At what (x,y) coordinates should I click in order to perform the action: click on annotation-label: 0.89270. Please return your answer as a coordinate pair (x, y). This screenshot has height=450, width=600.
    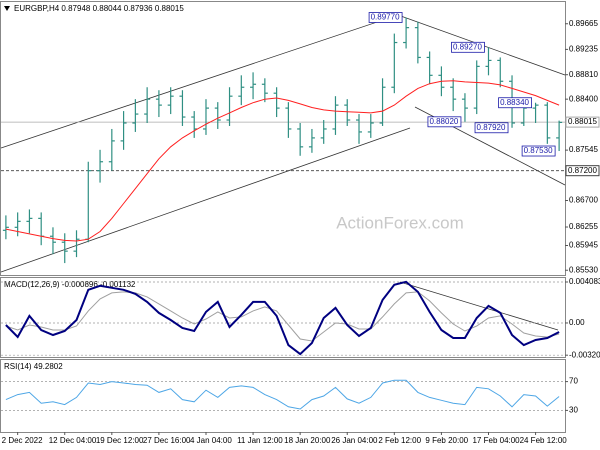
    Looking at the image, I should click on (467, 46).